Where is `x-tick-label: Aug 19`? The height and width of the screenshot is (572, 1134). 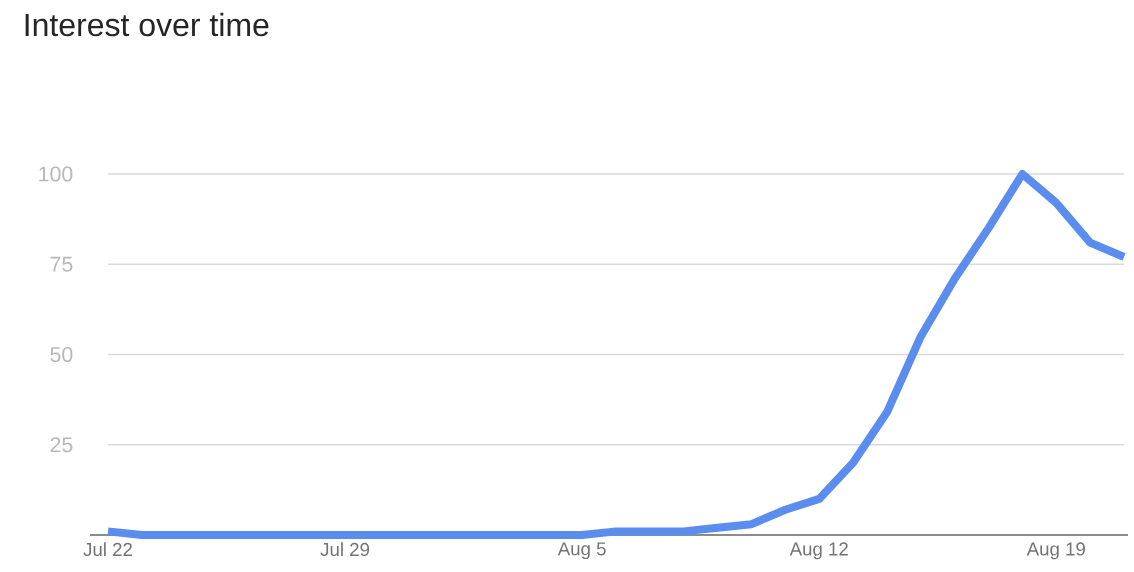
x-tick-label: Aug 19 is located at coordinates (1055, 551).